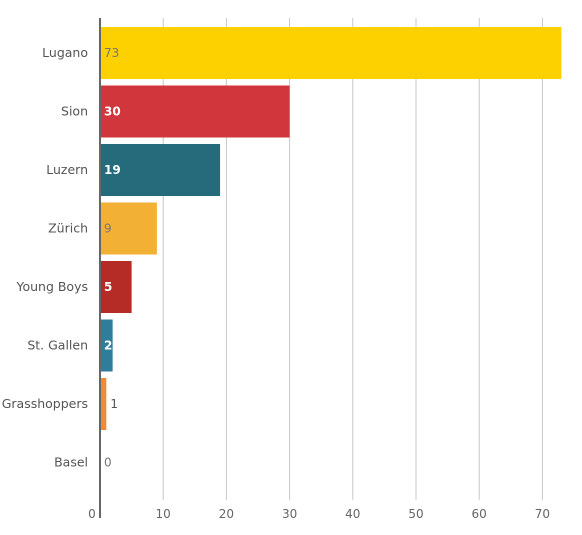  What do you see at coordinates (112, 258) in the screenshot?
I see `value-labels: 73 30 19 9 5 2 1 0` at bounding box center [112, 258].